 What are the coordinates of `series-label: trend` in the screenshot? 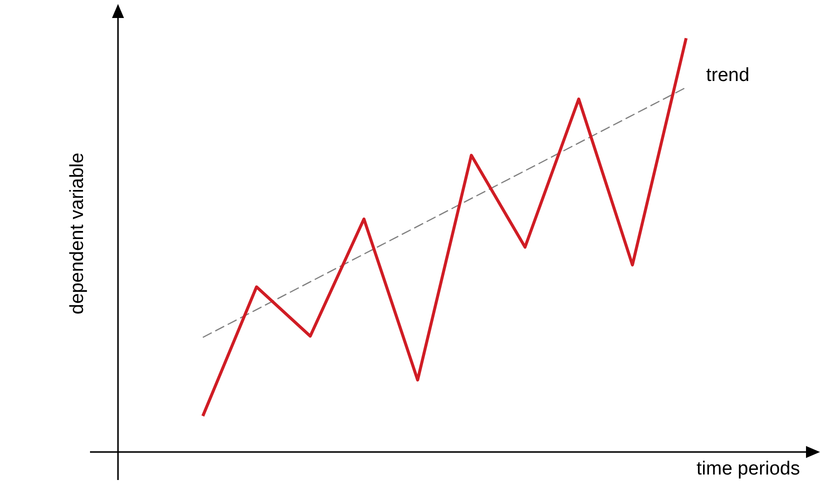 It's located at (728, 75).